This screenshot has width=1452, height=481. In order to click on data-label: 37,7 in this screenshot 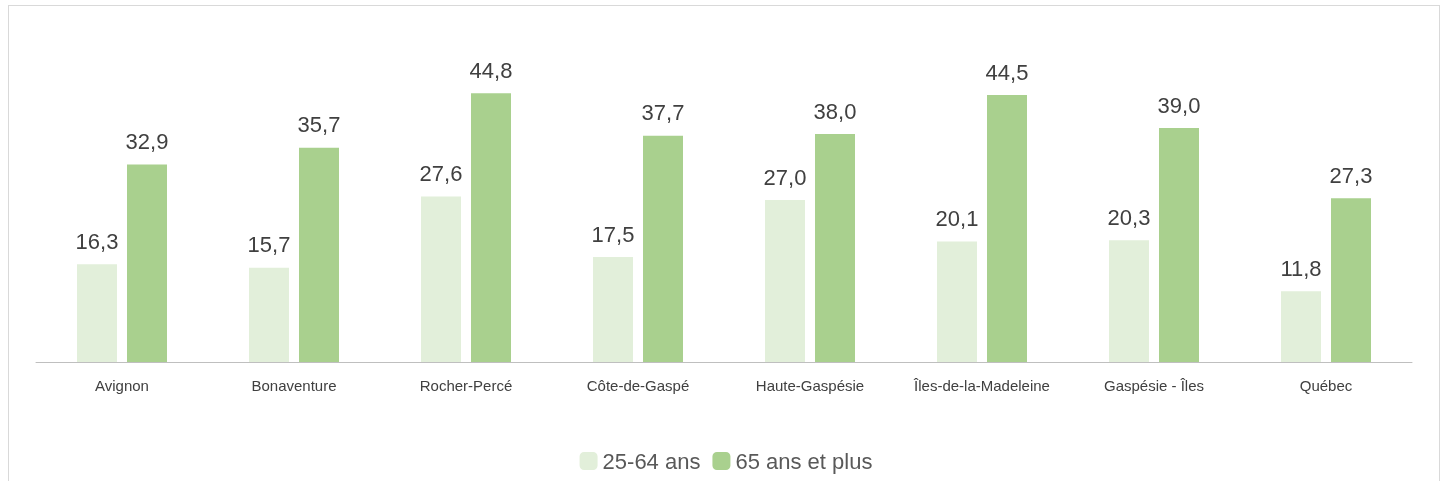, I will do `click(663, 113)`.